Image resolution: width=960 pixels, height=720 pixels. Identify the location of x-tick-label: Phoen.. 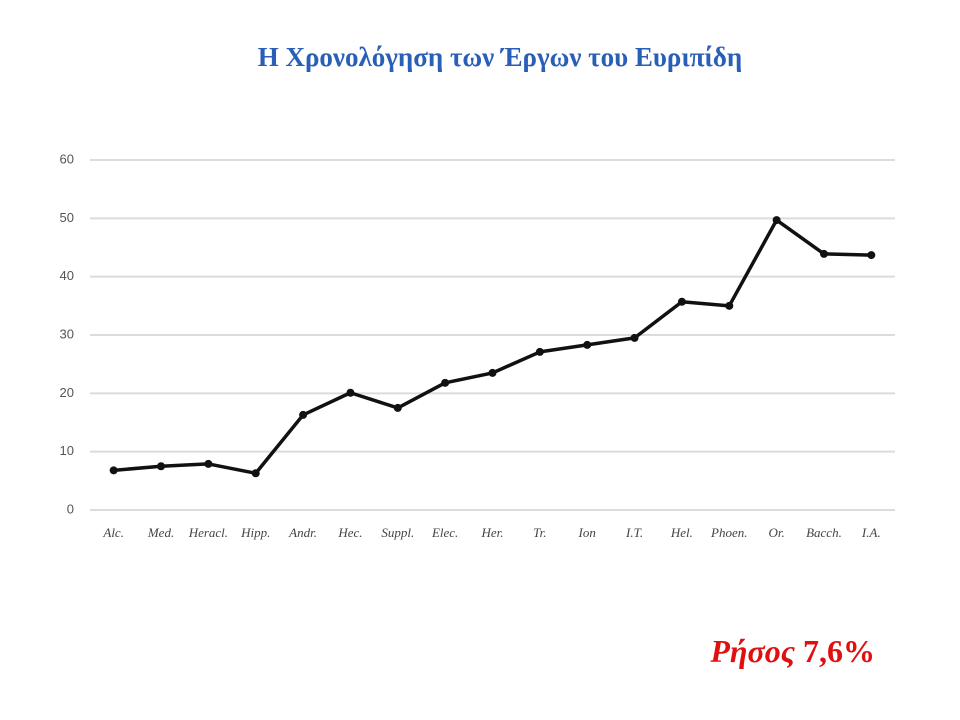
(728, 532).